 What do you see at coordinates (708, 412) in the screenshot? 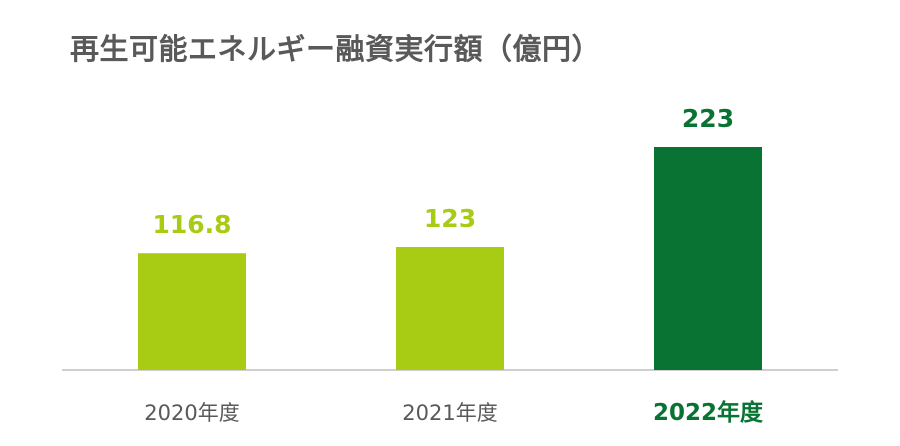
I see `category-label-3: 2022年度` at bounding box center [708, 412].